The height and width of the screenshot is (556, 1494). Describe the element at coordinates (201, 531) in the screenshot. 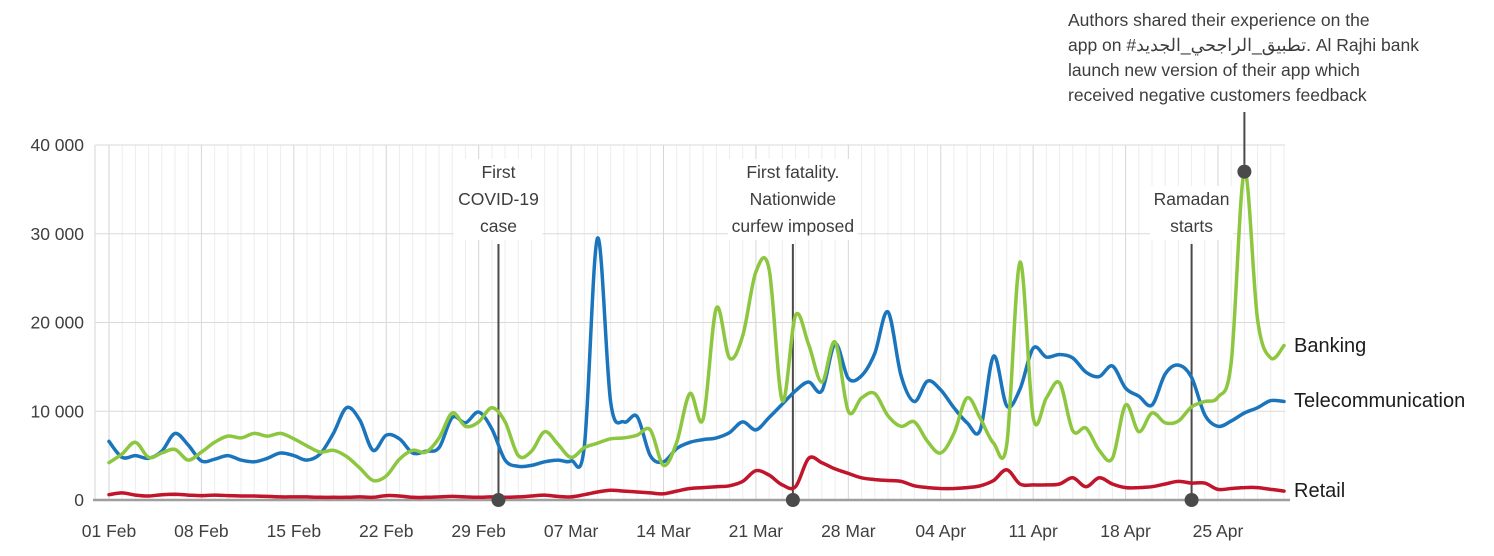

I see `x-tick-label: 08 Feb` at that location.